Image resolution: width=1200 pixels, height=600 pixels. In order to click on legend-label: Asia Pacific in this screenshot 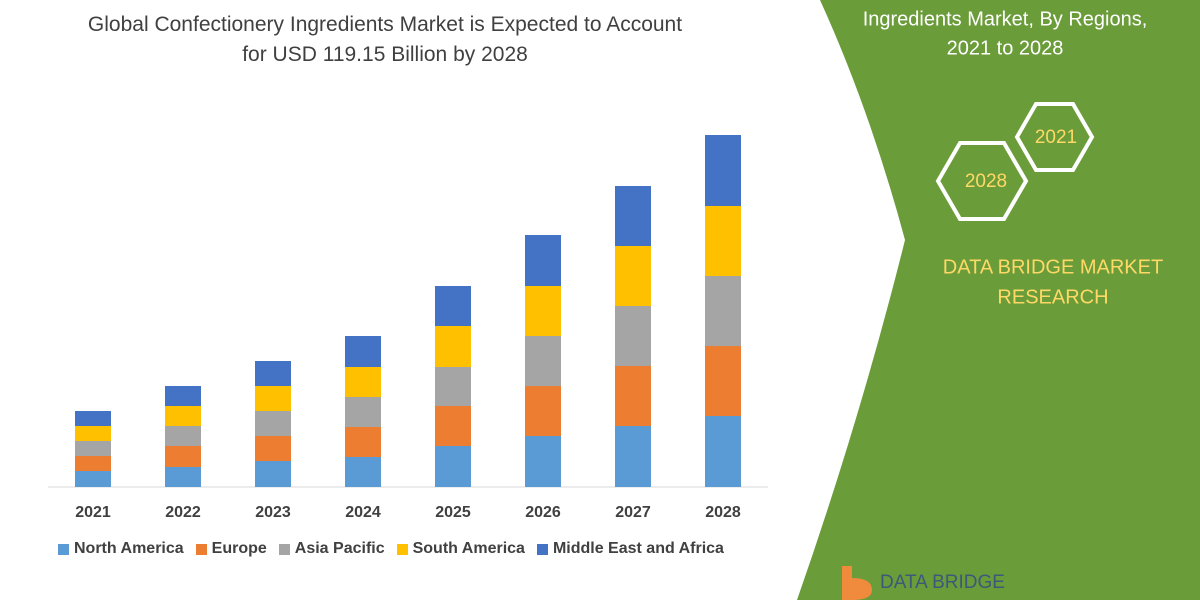, I will do `click(339, 548)`.